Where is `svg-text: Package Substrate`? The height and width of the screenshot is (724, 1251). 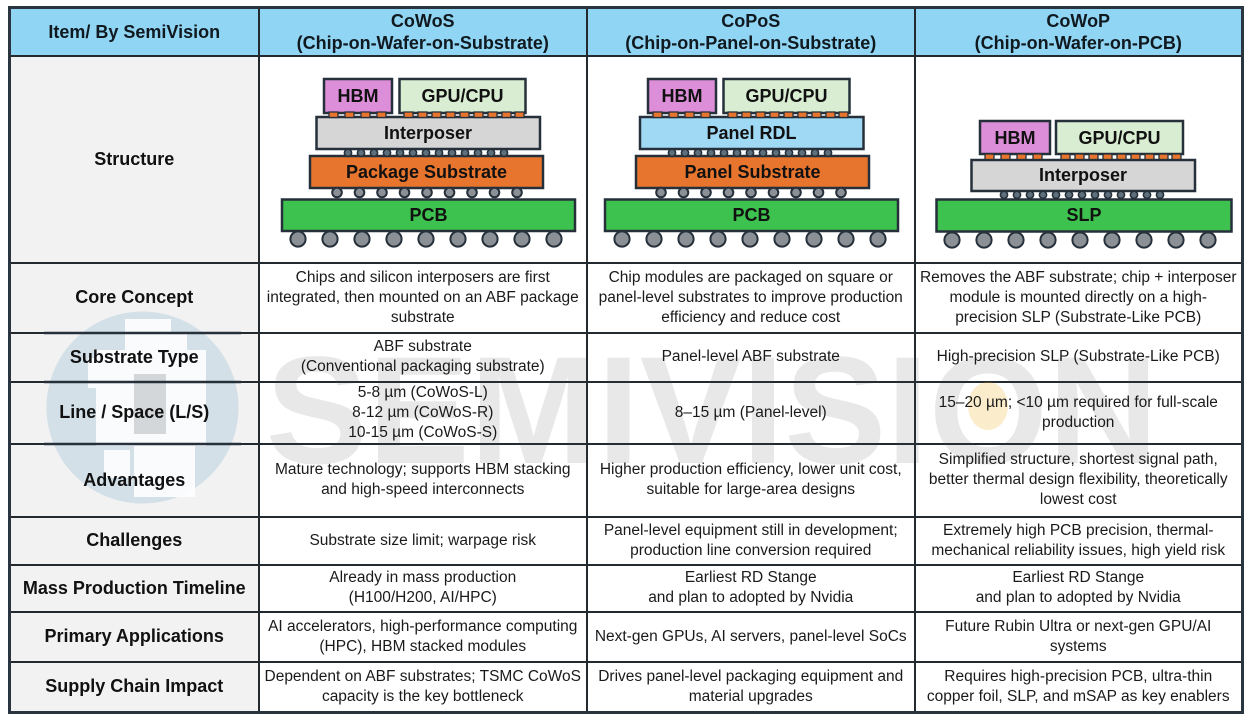 svg-text: Package Substrate is located at coordinates (425, 172).